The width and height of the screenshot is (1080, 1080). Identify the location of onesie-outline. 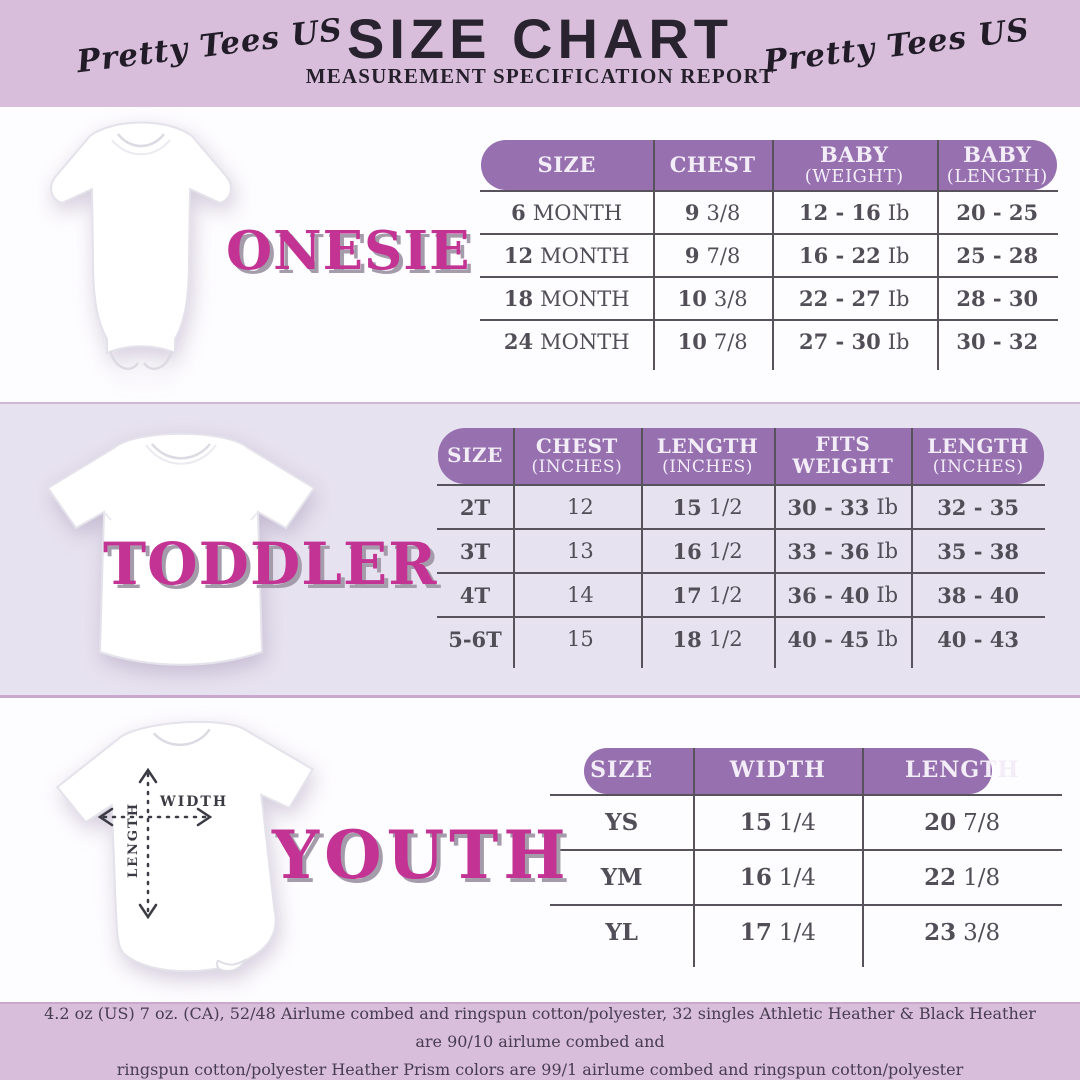
(141, 238).